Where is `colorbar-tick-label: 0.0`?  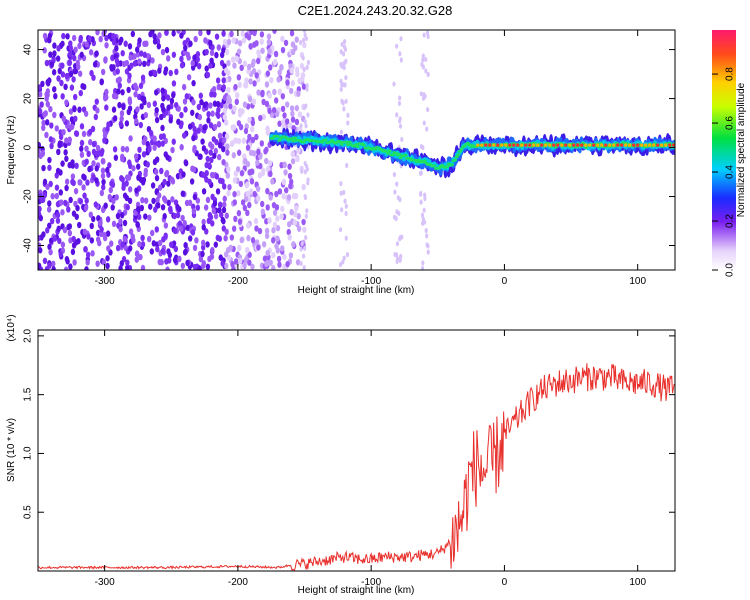 colorbar-tick-label: 0.0 is located at coordinates (730, 270).